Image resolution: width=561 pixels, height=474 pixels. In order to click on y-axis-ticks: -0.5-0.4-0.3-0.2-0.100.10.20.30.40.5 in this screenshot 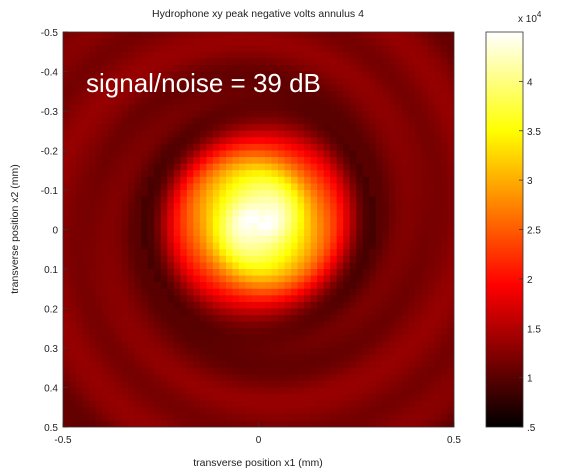, I will do `click(54, 231)`.